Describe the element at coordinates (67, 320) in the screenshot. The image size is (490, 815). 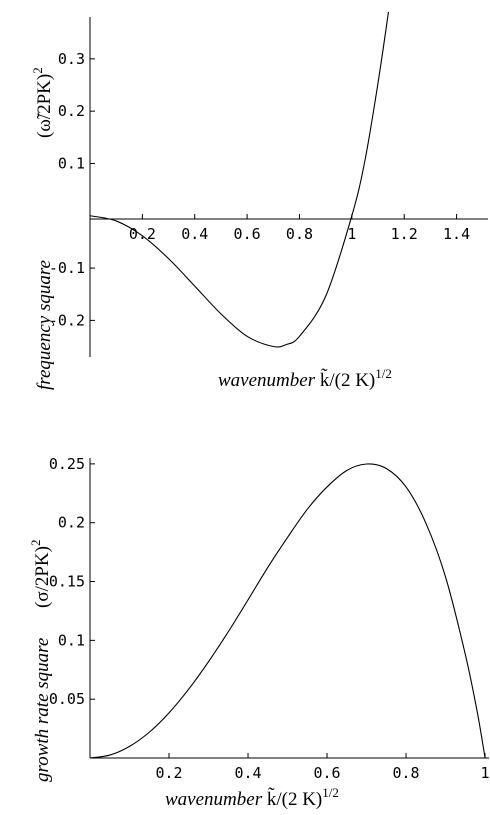
I see `top-y-tick-label: -0.2` at that location.